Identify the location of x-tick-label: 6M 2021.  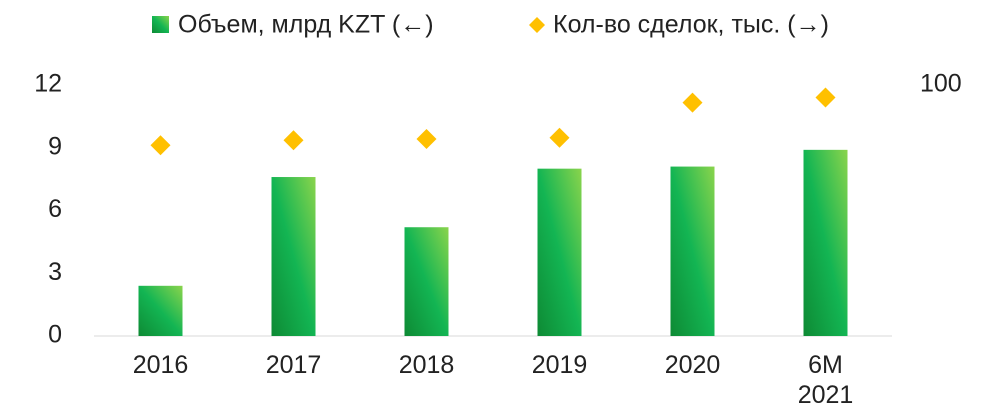
(825, 380).